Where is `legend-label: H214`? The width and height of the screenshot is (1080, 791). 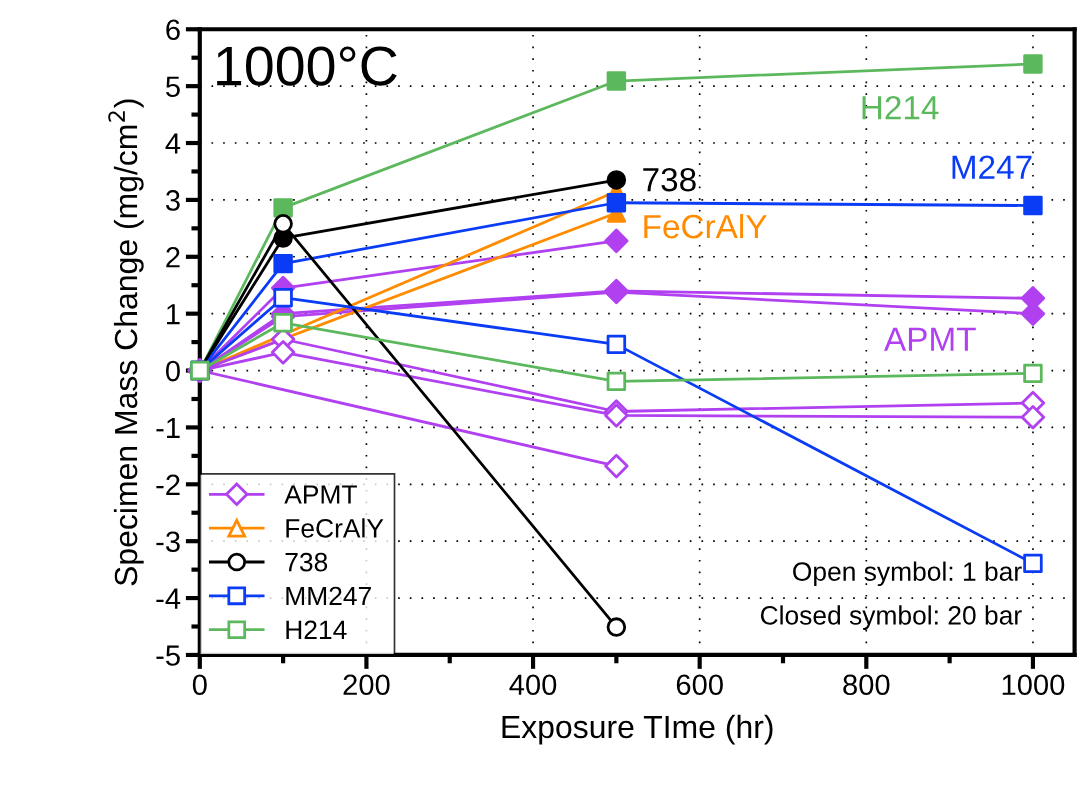 legend-label: H214 is located at coordinates (316, 629).